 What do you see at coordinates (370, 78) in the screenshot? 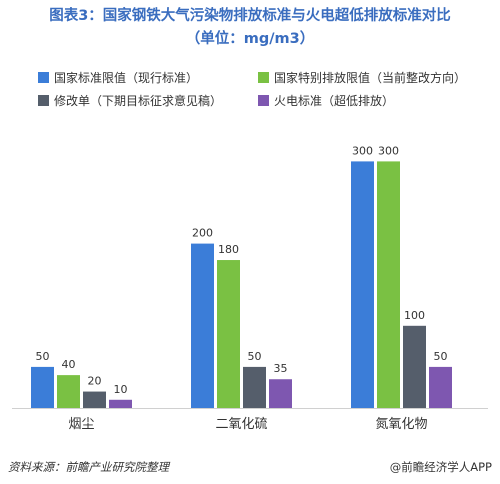
I see `legend-label: 国家特别排放限值（当前整改方向）` at bounding box center [370, 78].